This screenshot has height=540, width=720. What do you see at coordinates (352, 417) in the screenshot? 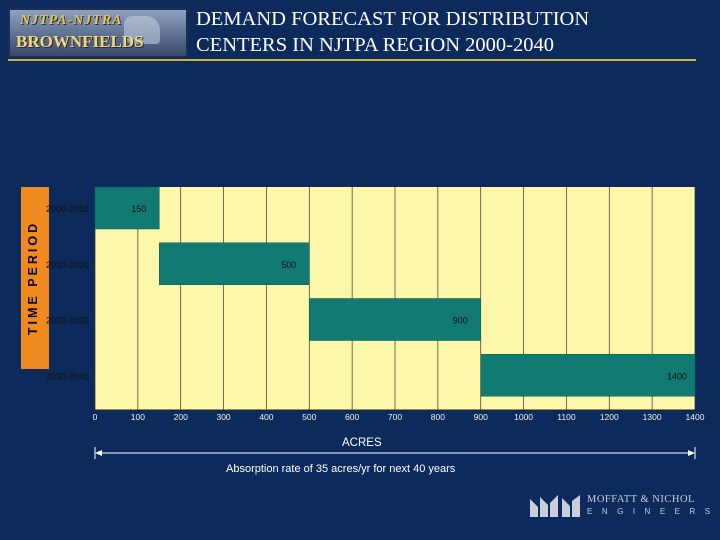
I see `x-tick-label-600: 600` at bounding box center [352, 417].